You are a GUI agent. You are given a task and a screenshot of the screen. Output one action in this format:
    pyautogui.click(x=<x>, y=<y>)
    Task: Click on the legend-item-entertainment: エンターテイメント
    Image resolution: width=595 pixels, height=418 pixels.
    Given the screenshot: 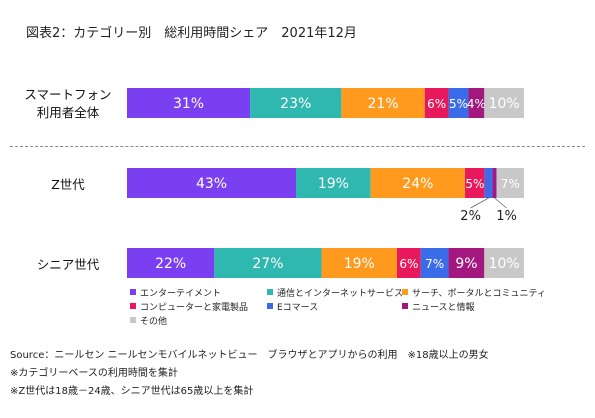 What is the action you would take?
    pyautogui.click(x=175, y=292)
    